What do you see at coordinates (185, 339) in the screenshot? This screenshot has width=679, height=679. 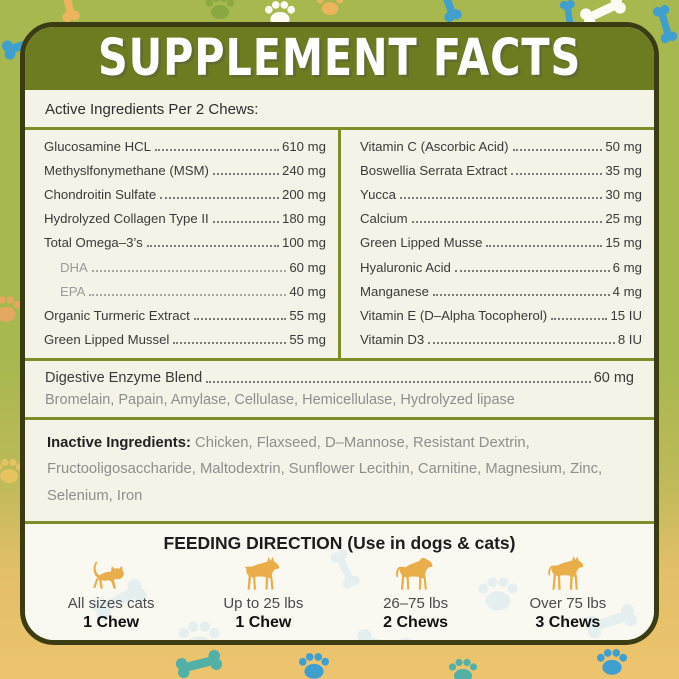 I see `ingredient-row: Green Lipped Mussel 55 mg` at bounding box center [185, 339].